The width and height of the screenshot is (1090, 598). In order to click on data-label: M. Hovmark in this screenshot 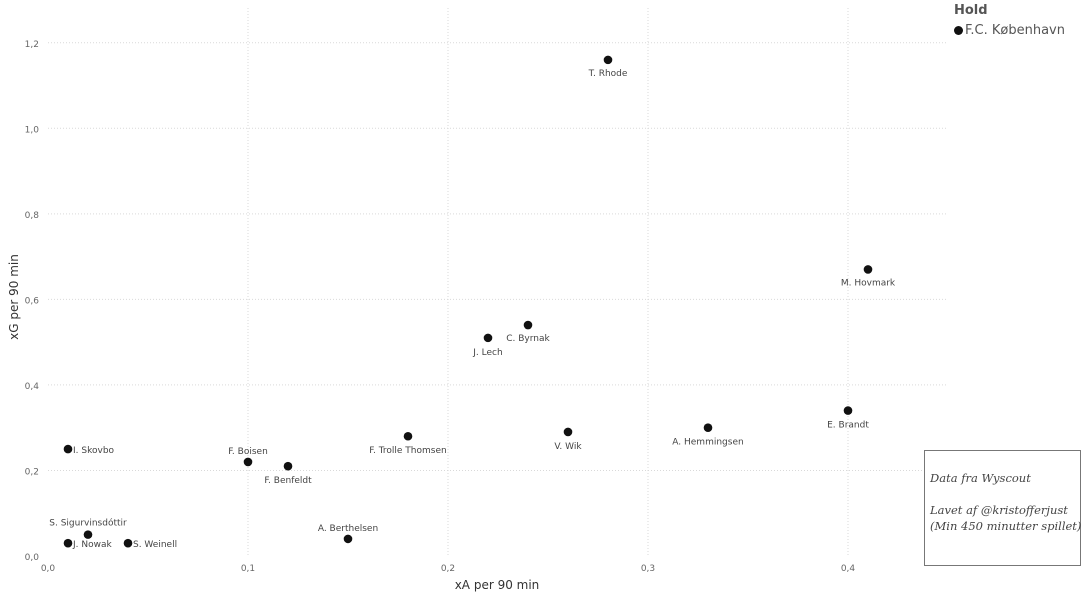, I will do `click(868, 283)`.